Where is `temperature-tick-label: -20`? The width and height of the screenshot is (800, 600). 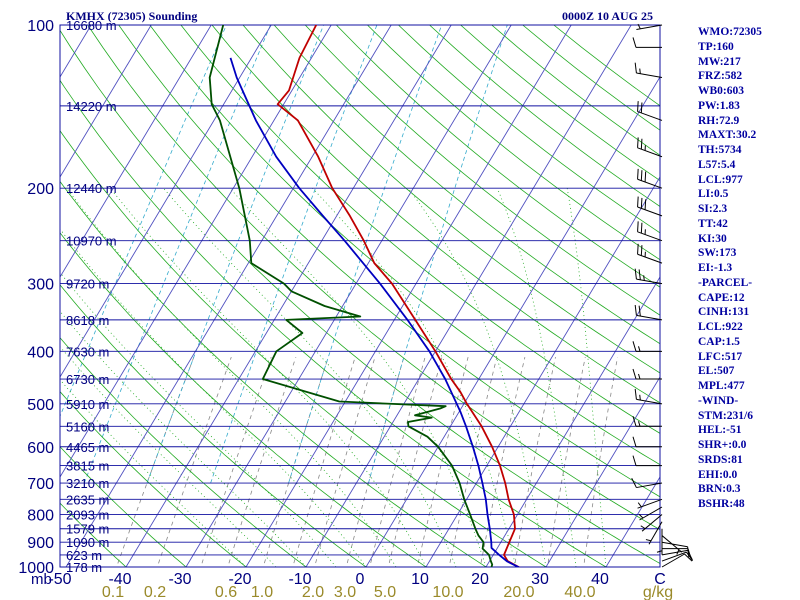 temperature-tick-label: -20 is located at coordinates (239, 579).